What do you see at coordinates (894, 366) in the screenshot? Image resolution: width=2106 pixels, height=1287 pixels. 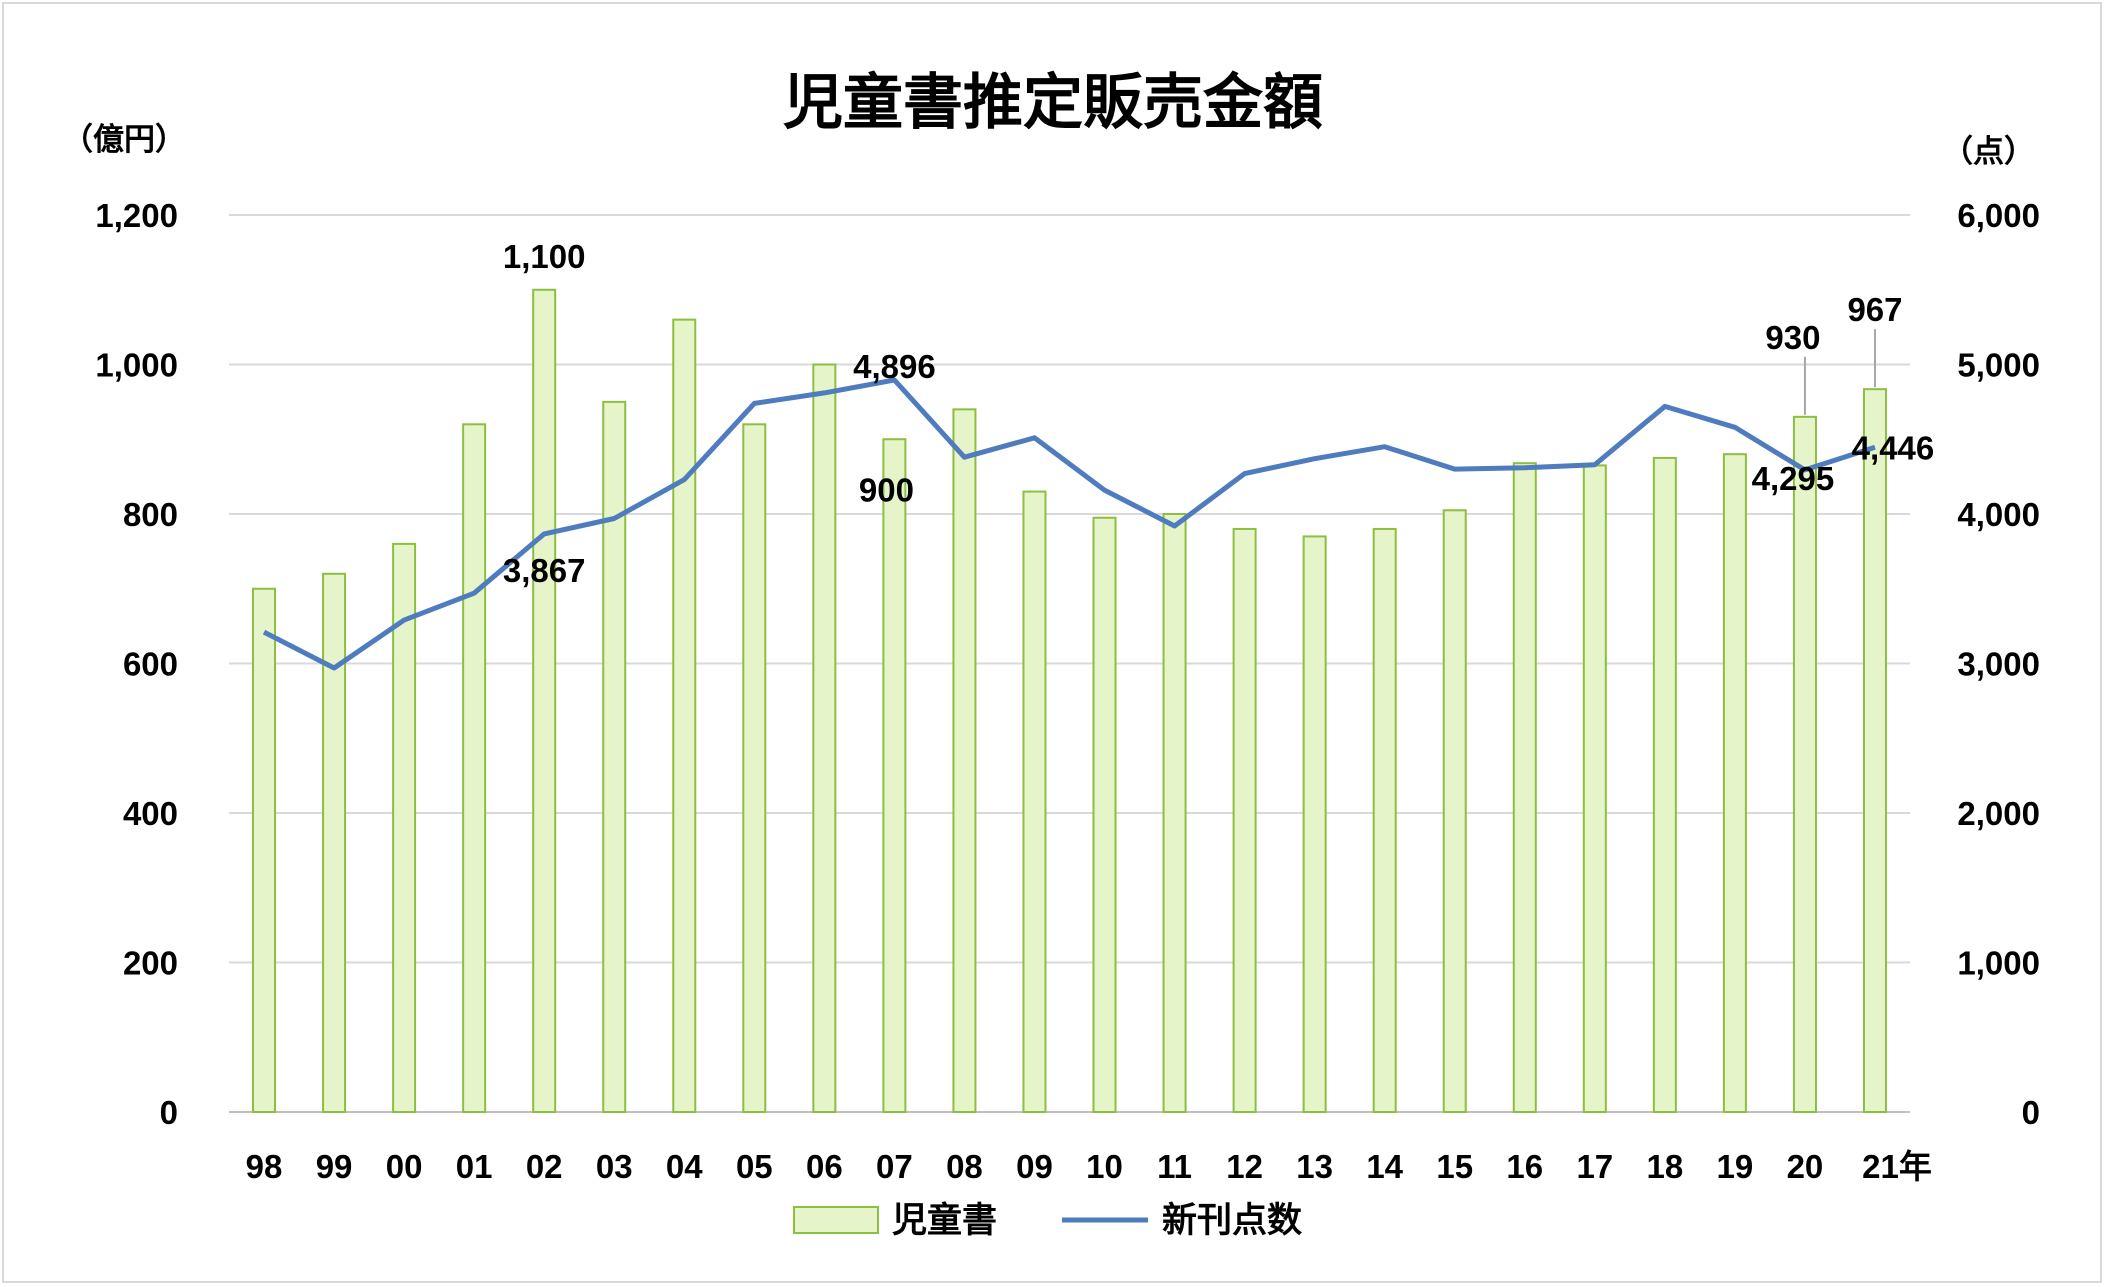 I see `data-label: 4,896` at bounding box center [894, 366].